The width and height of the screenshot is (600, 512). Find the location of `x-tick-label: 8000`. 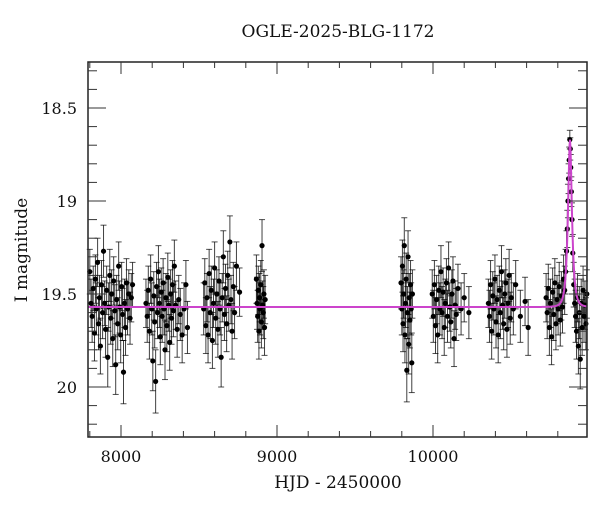

x-tick-label: 8000 is located at coordinates (121, 456).